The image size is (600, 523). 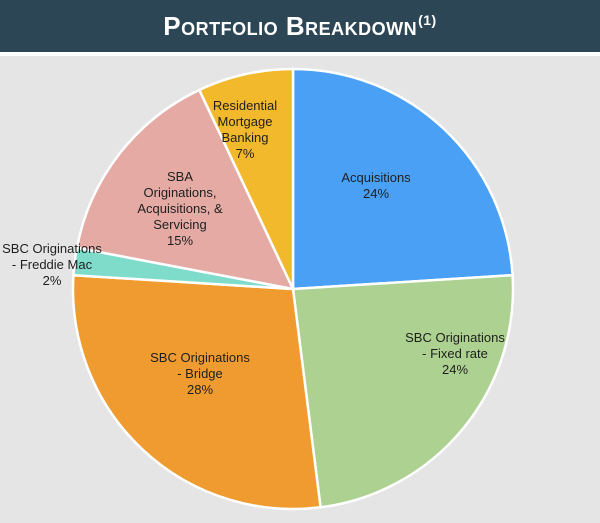 I want to click on slice-label: SBC Originations - Bridge 28%, so click(x=200, y=373).